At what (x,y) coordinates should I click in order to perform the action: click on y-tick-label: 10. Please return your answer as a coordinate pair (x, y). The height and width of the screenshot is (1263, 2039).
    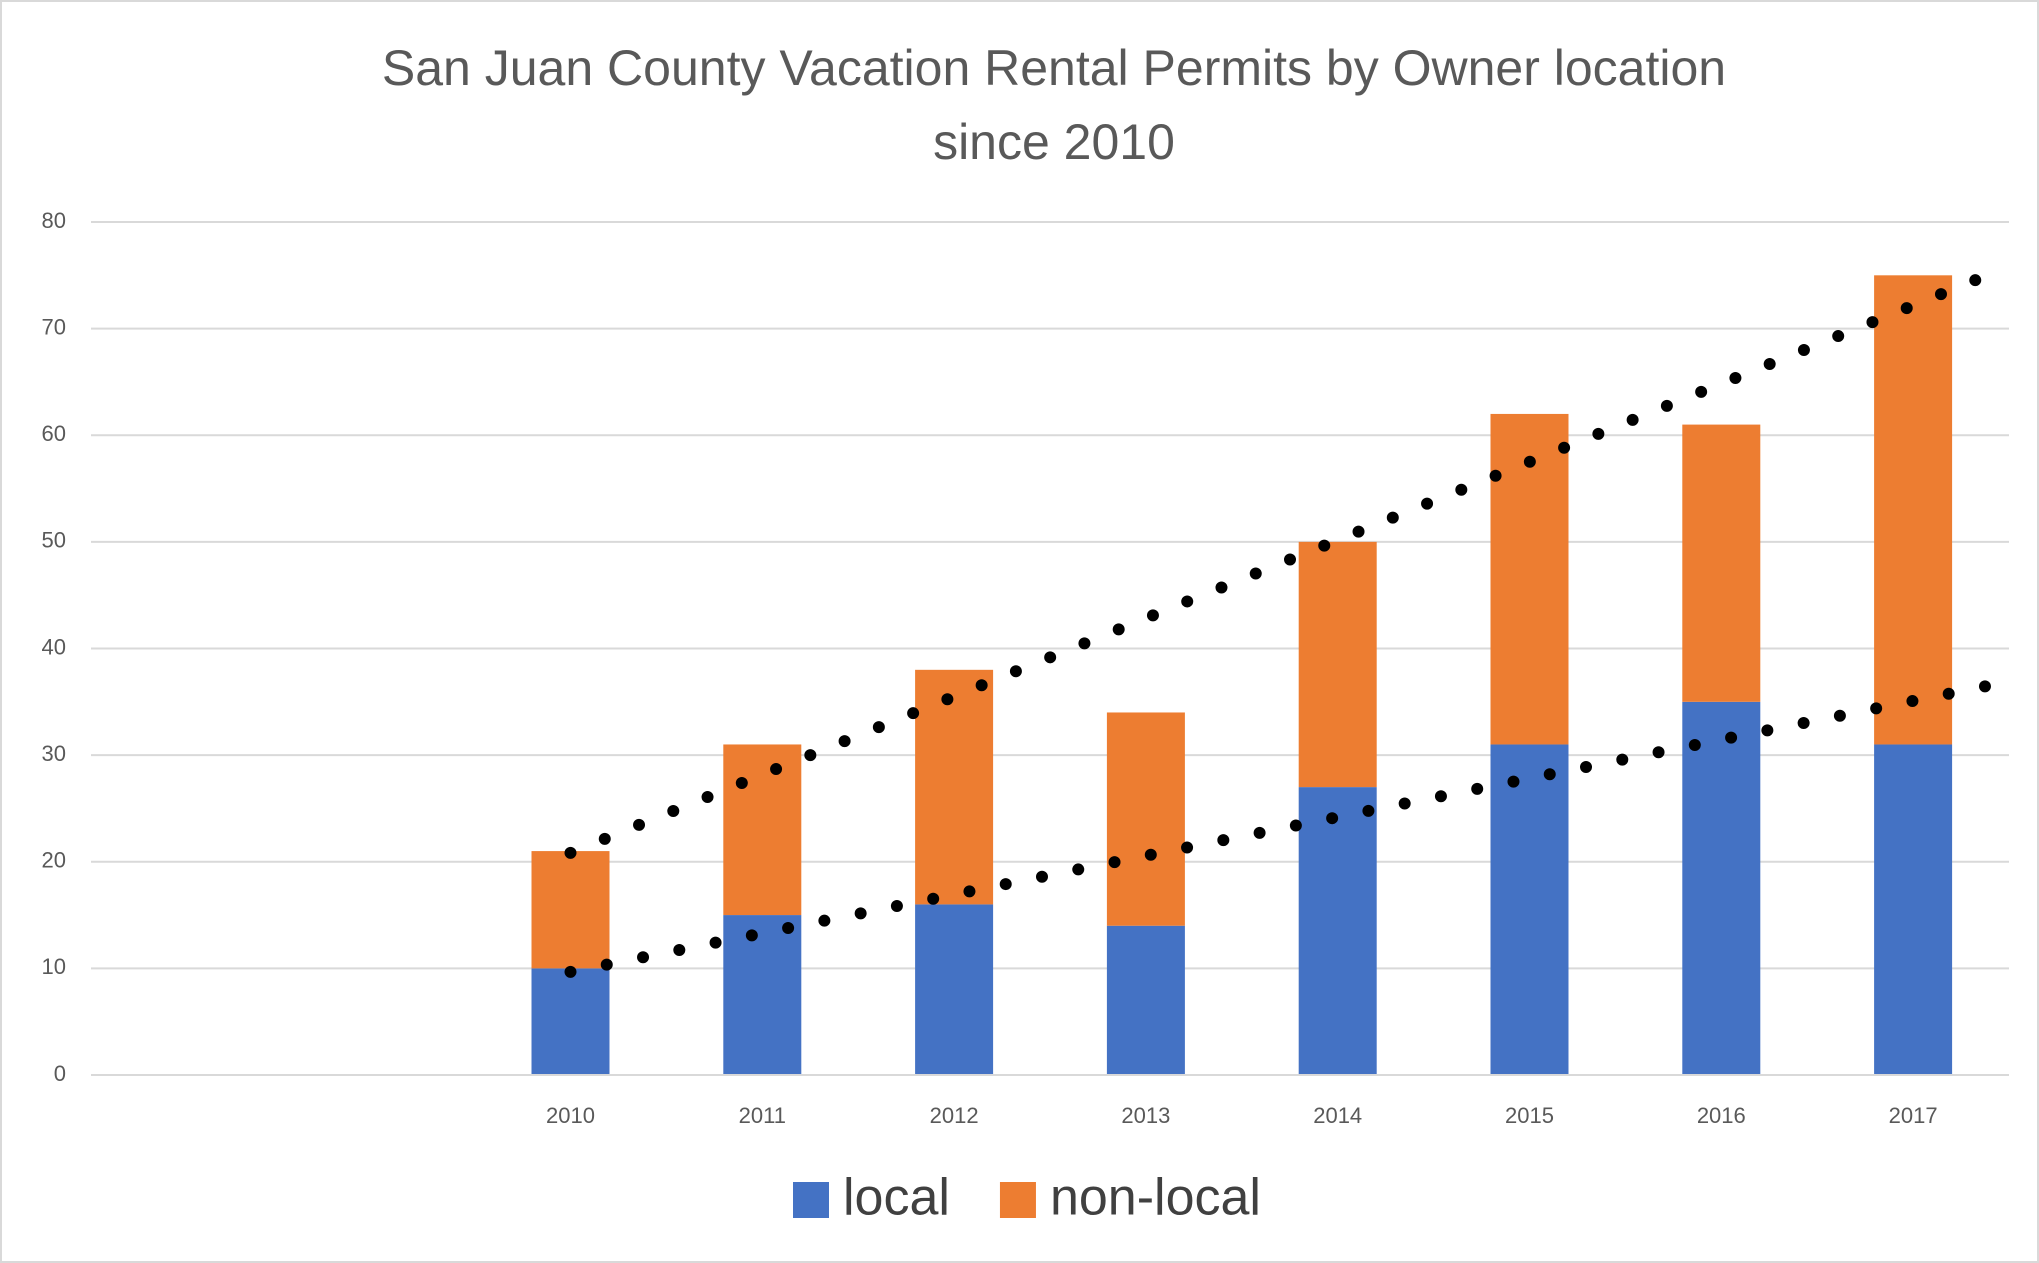
    Looking at the image, I should click on (54, 966).